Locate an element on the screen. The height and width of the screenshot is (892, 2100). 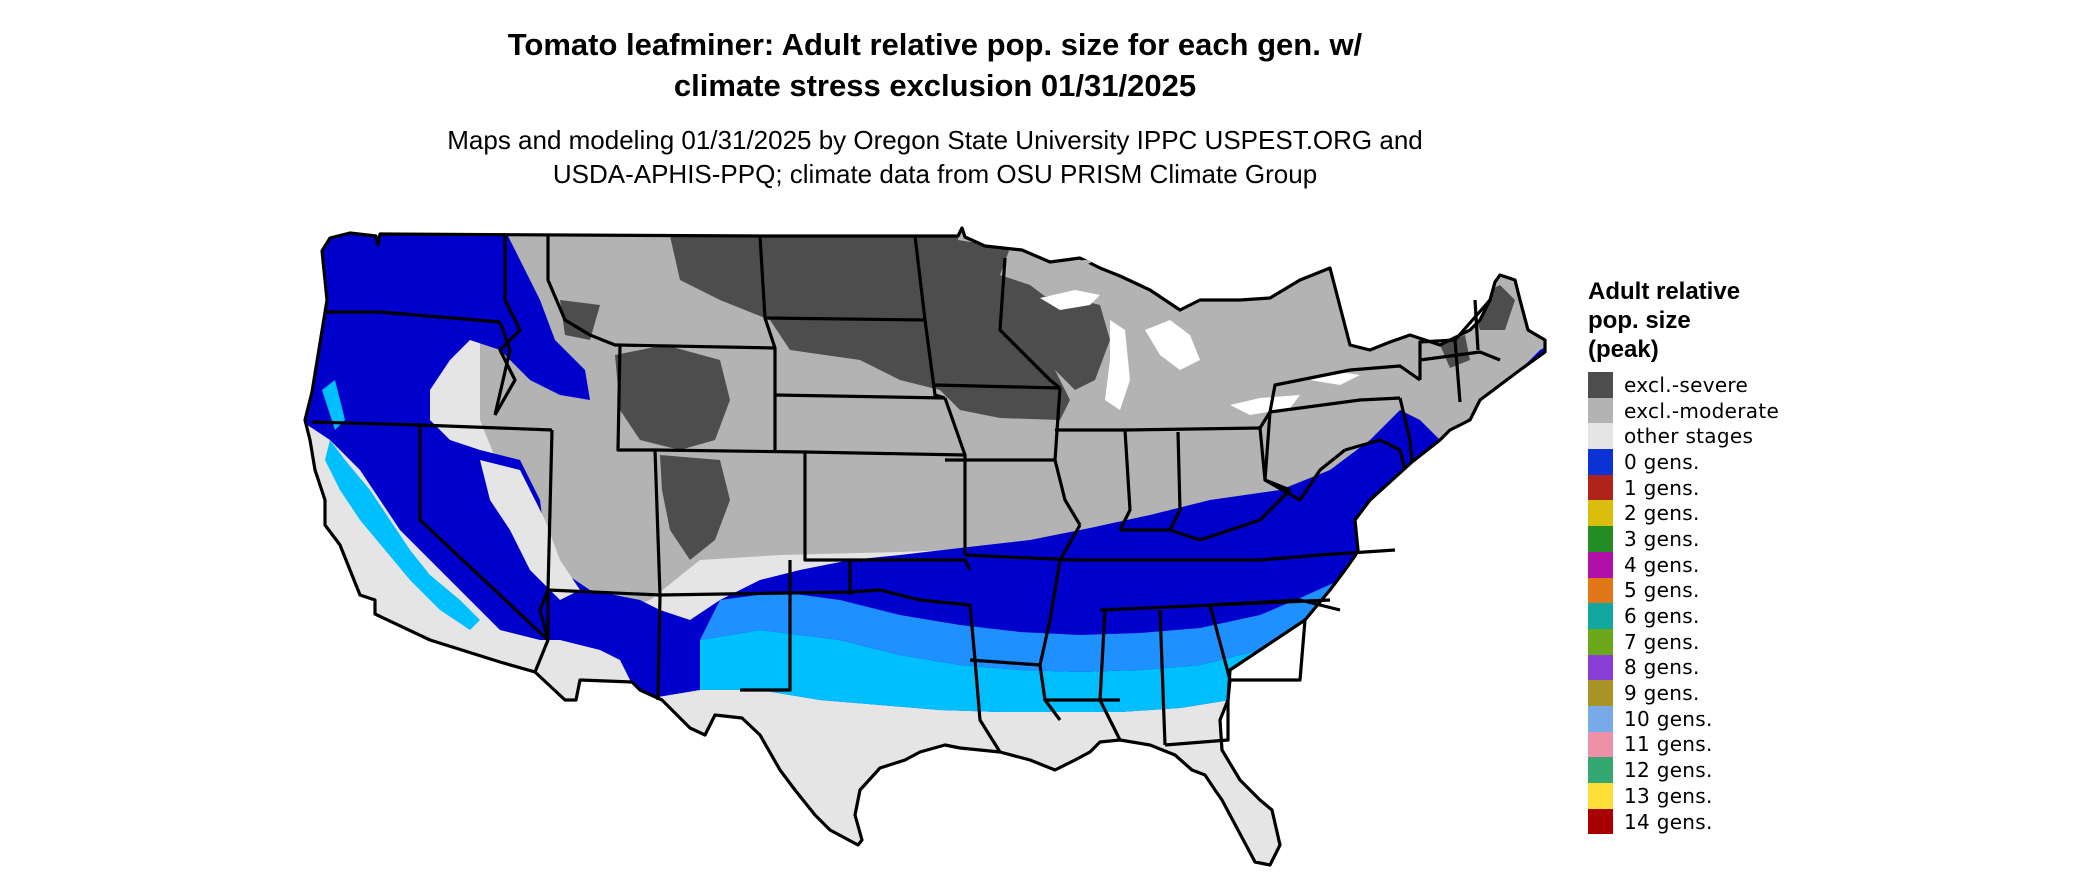
legend-item: 7 gens. is located at coordinates (1688, 641).